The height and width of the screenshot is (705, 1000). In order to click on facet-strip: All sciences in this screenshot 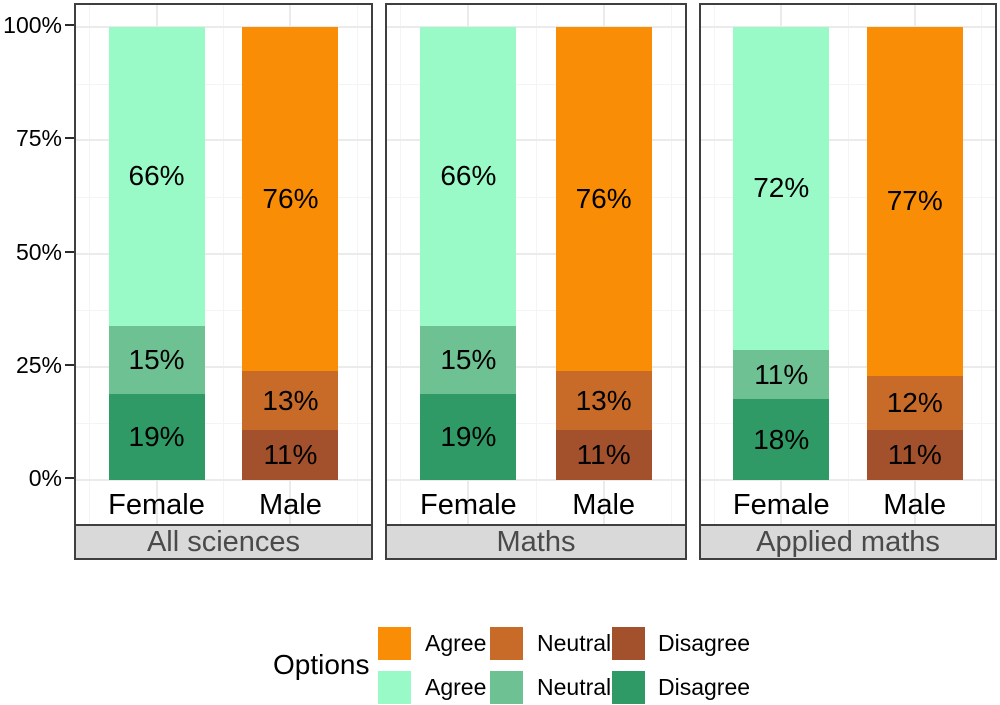, I will do `click(223, 541)`.